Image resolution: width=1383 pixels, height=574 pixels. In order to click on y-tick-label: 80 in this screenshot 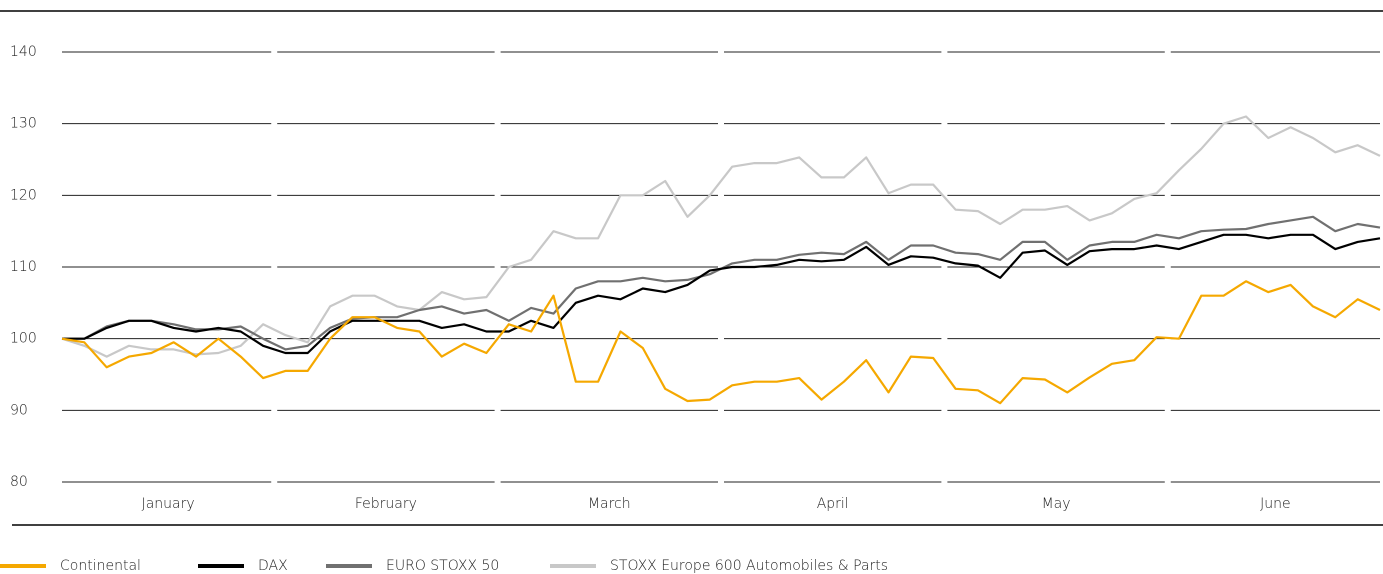, I will do `click(19, 482)`.